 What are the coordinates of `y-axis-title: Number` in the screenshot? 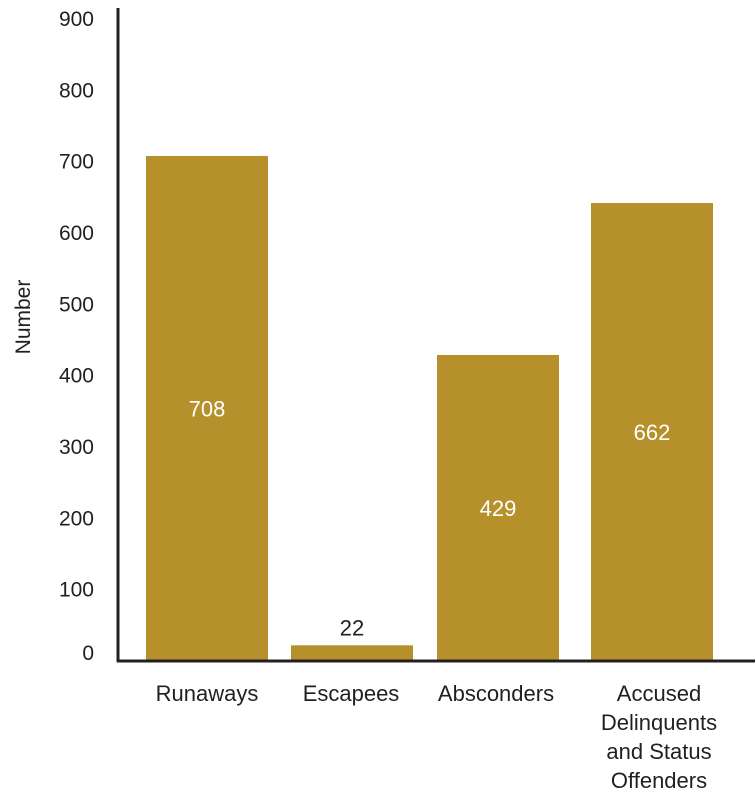 It's located at (23, 317).